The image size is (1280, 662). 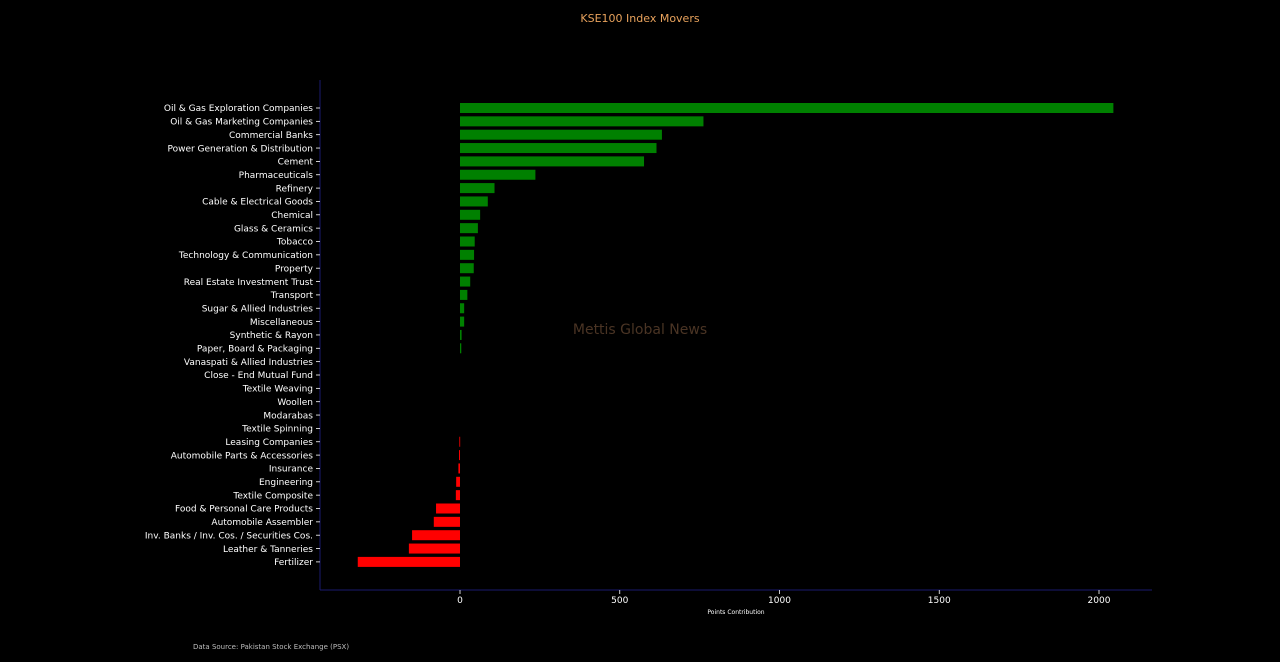 I want to click on y-tick-label: Chemical, so click(x=292, y=216).